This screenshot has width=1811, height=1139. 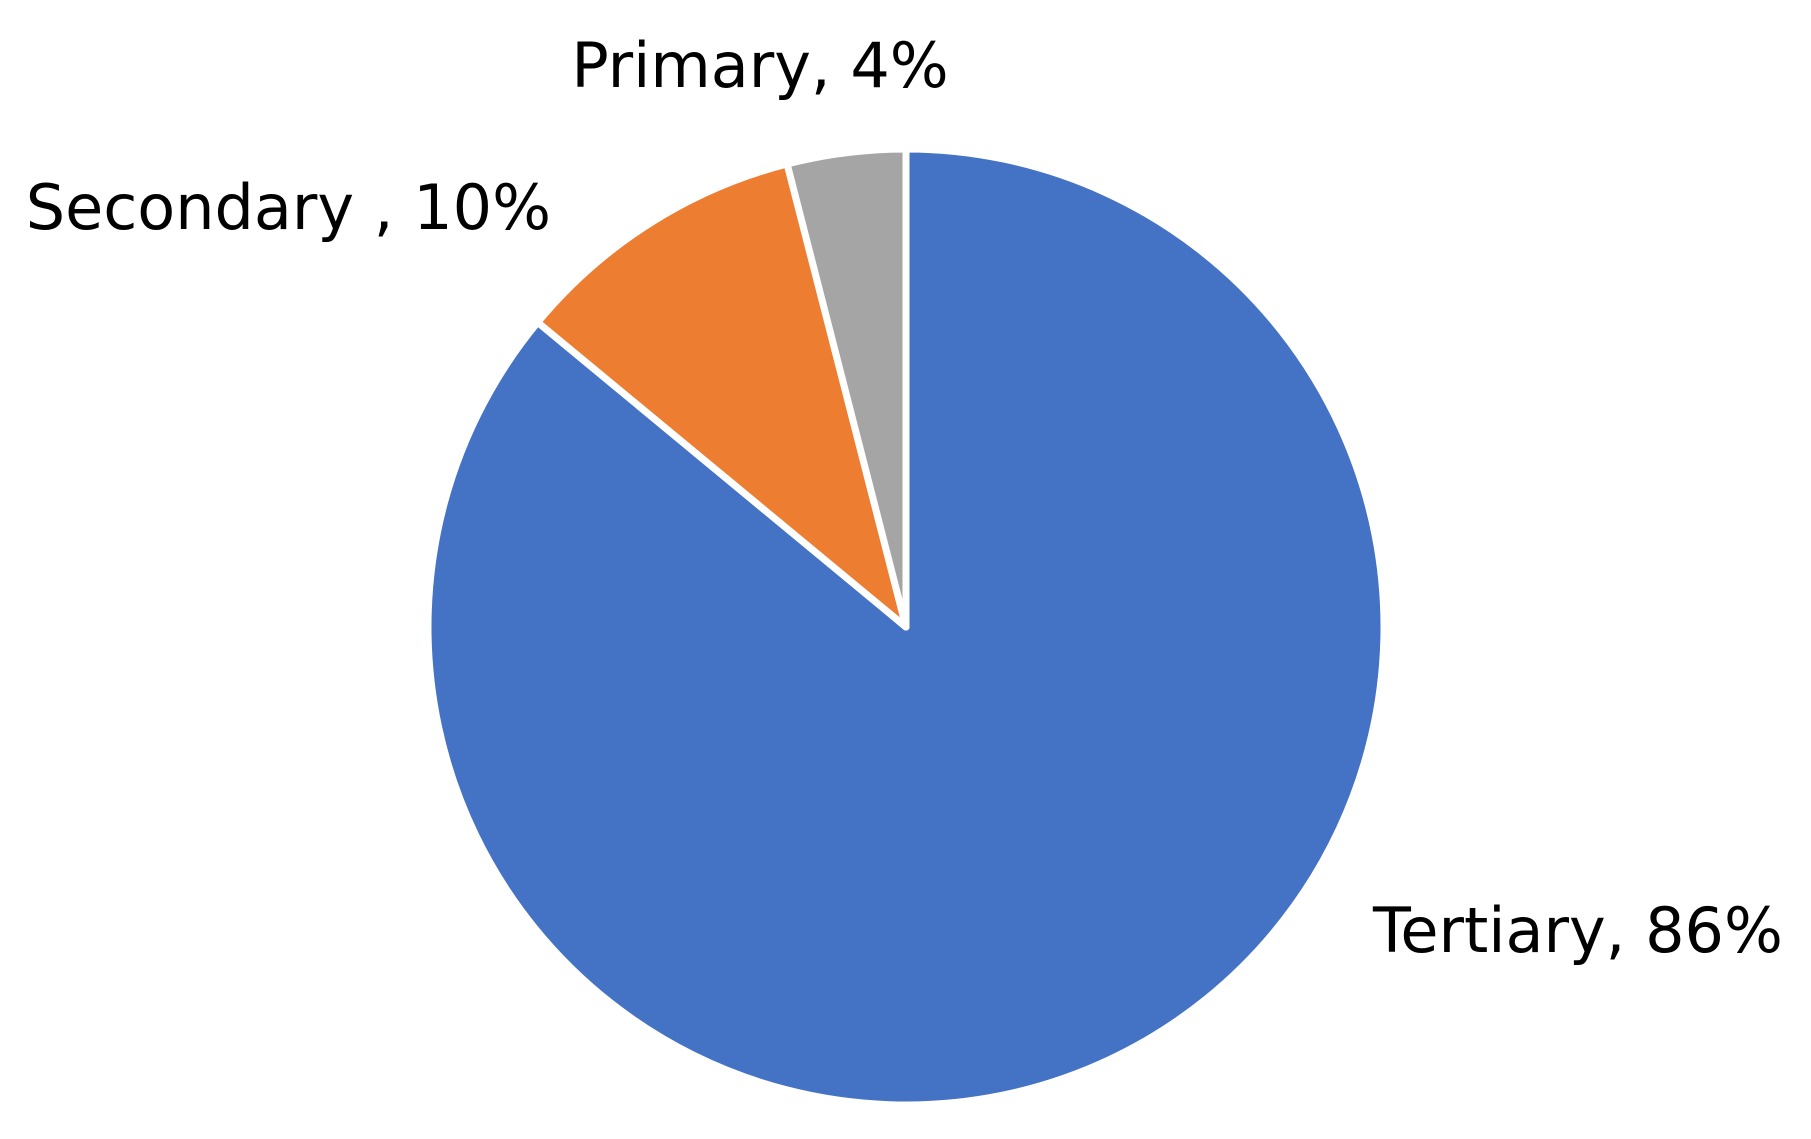 What do you see at coordinates (846, 388) in the screenshot?
I see `pie-slice` at bounding box center [846, 388].